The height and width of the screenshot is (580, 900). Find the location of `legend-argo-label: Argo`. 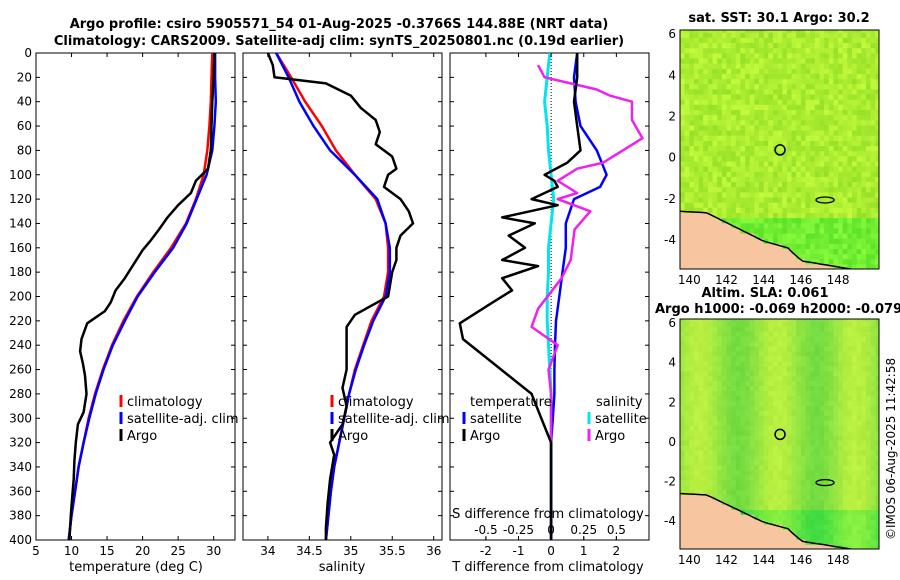

legend-argo-label: Argo is located at coordinates (353, 436).